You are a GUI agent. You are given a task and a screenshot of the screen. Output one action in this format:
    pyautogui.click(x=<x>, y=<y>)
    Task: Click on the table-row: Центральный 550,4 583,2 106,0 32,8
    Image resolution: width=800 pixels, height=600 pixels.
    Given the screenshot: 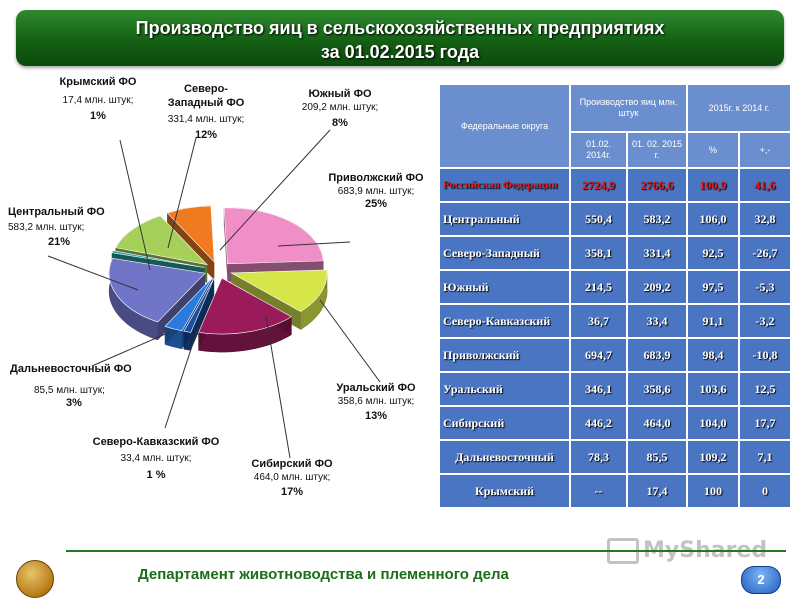 What is the action you would take?
    pyautogui.click(x=615, y=219)
    